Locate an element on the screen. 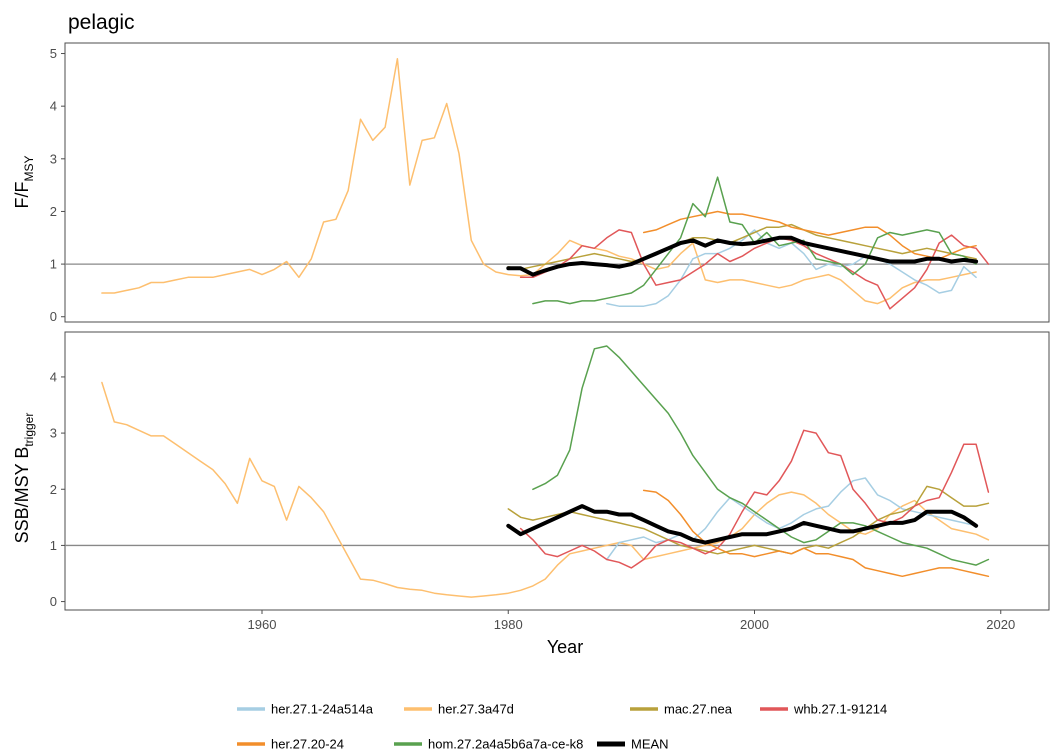 Image resolution: width=1050 pixels, height=755 pixels. ssb-axis-title: SSB/MSY Btrigger is located at coordinates (24, 478).